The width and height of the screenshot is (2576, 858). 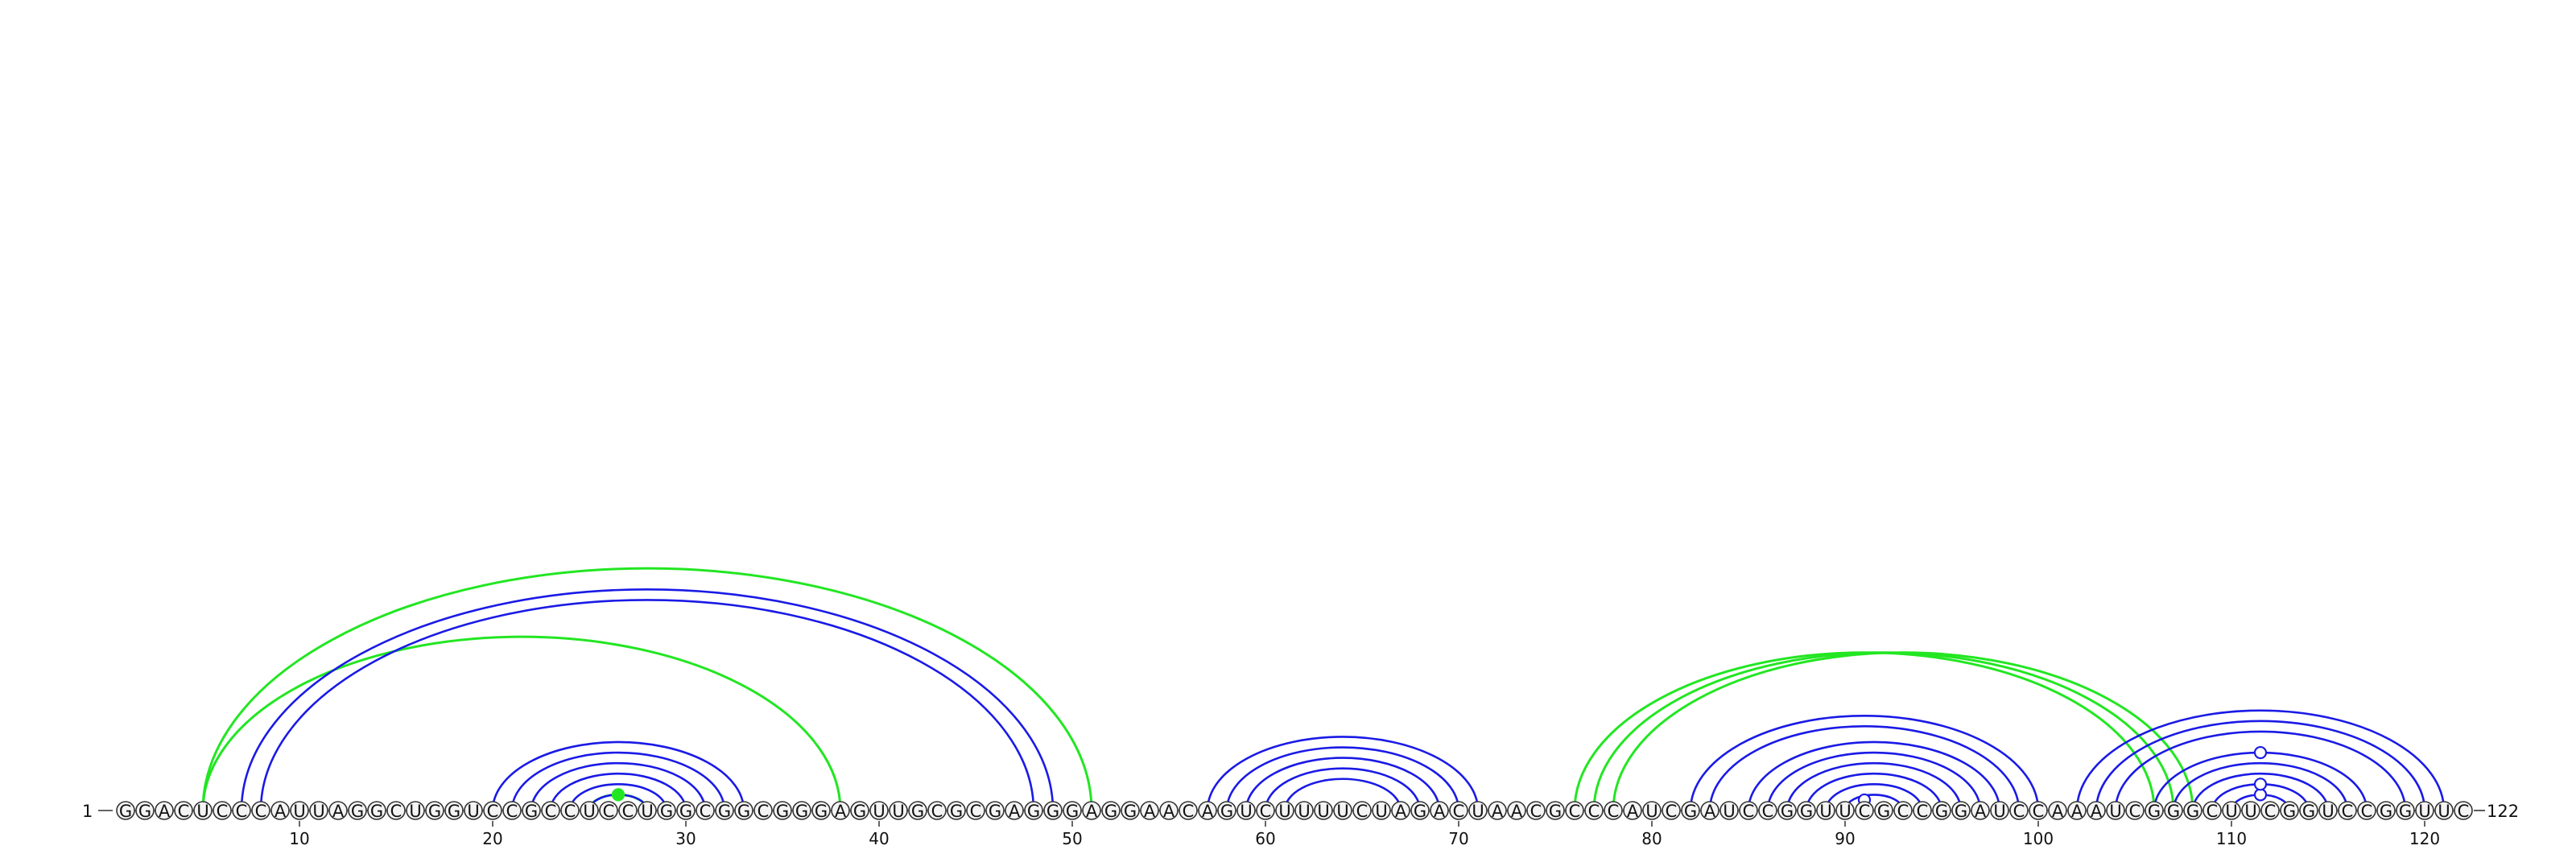 What do you see at coordinates (1458, 838) in the screenshot?
I see `tick-label: 70` at bounding box center [1458, 838].